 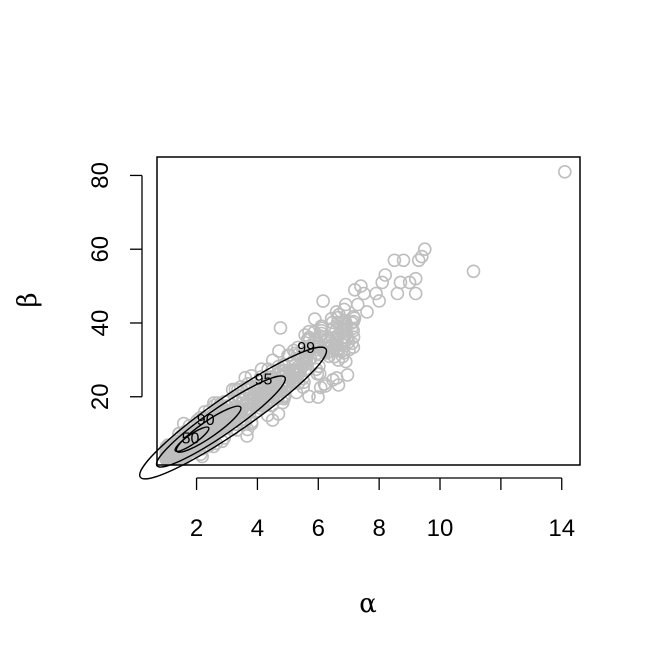 I want to click on contour-label-50: 50, so click(x=191, y=438).